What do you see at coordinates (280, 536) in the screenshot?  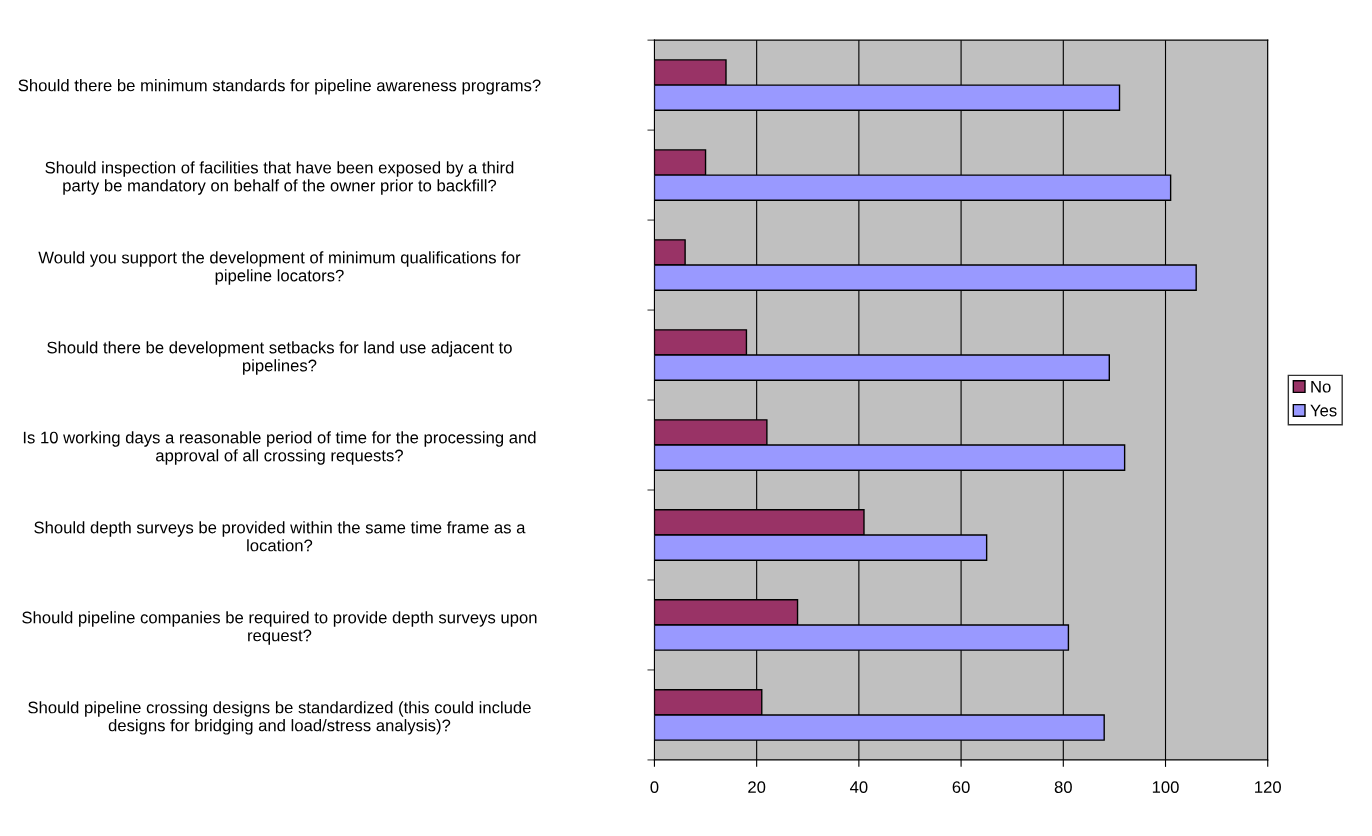 I see `y-tick-label: Should depth surveys be provided within the same time frame as a location?` at bounding box center [280, 536].